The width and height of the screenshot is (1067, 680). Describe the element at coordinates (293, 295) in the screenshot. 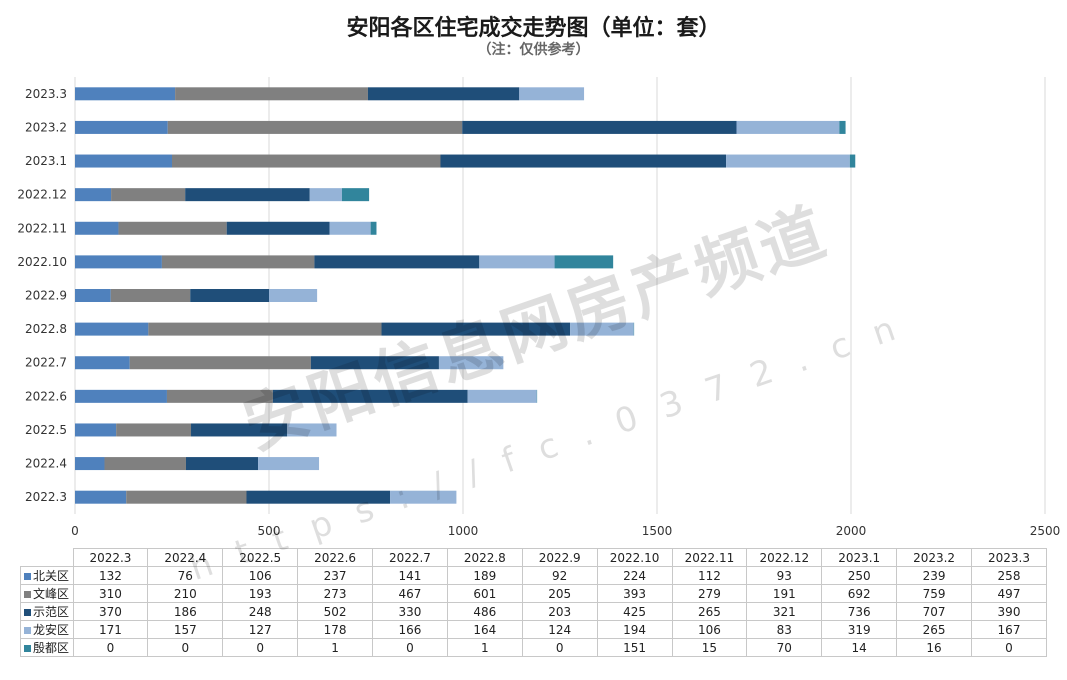

I see `bar-2022.9-series-3` at that location.